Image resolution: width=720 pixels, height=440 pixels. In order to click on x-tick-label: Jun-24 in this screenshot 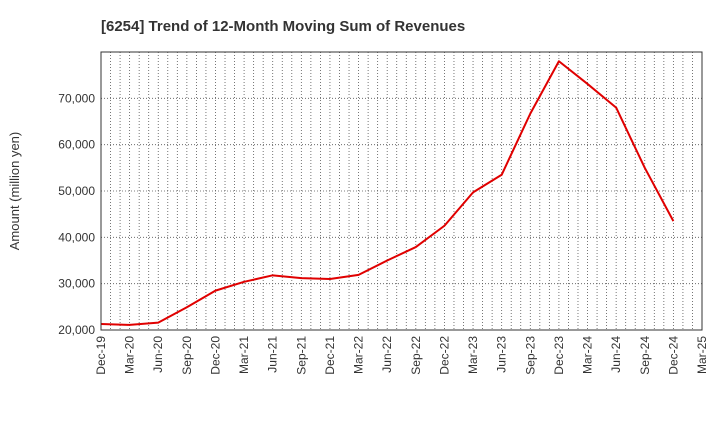, I will do `click(616, 354)`.